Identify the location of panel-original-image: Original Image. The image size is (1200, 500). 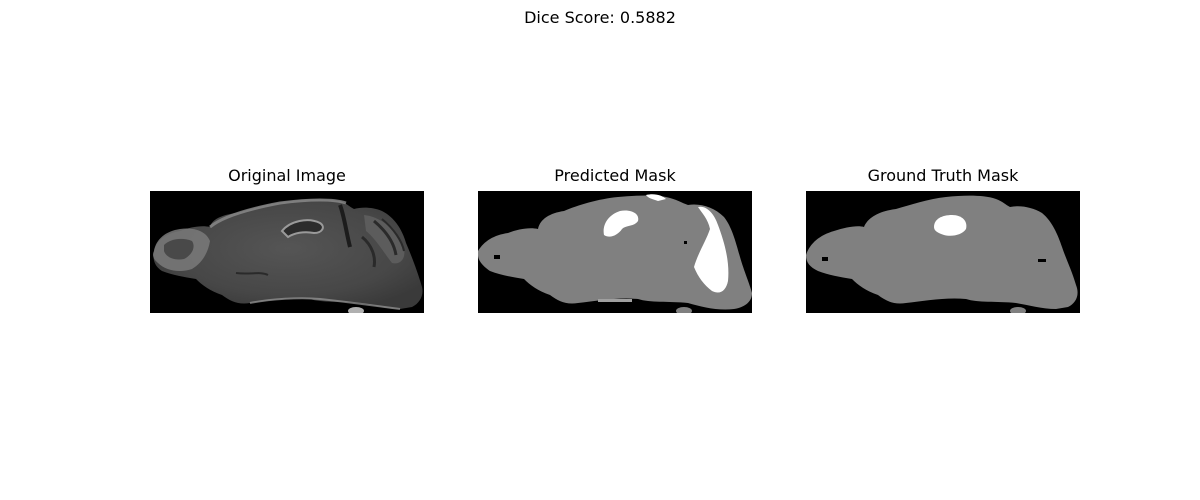
(287, 239).